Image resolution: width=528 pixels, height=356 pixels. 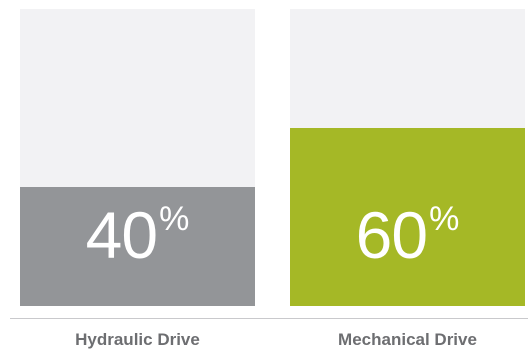 I want to click on bar-hydraulic-drive: 40 %, so click(x=137, y=246).